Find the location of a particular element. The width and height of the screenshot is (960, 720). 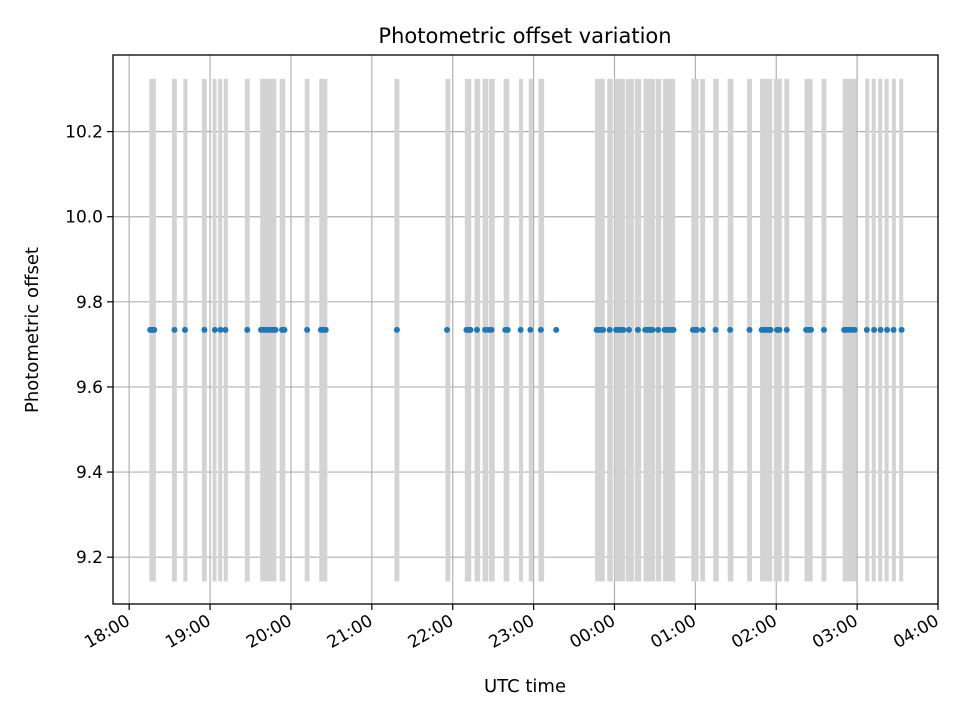

chart-title: Photometric offset variation is located at coordinates (524, 36).